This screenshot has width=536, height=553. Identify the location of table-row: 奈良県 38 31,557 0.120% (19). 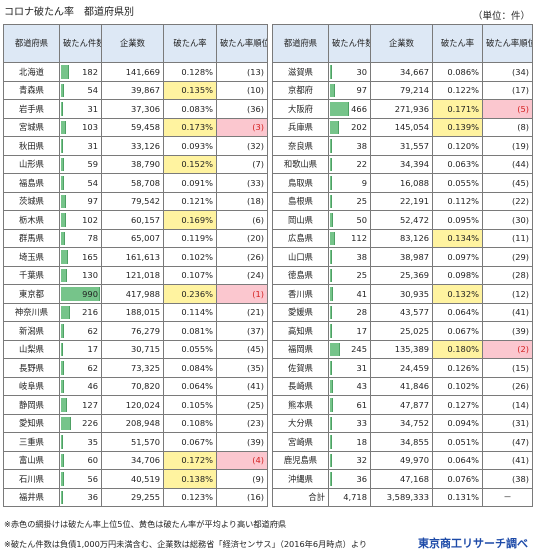
(402, 146).